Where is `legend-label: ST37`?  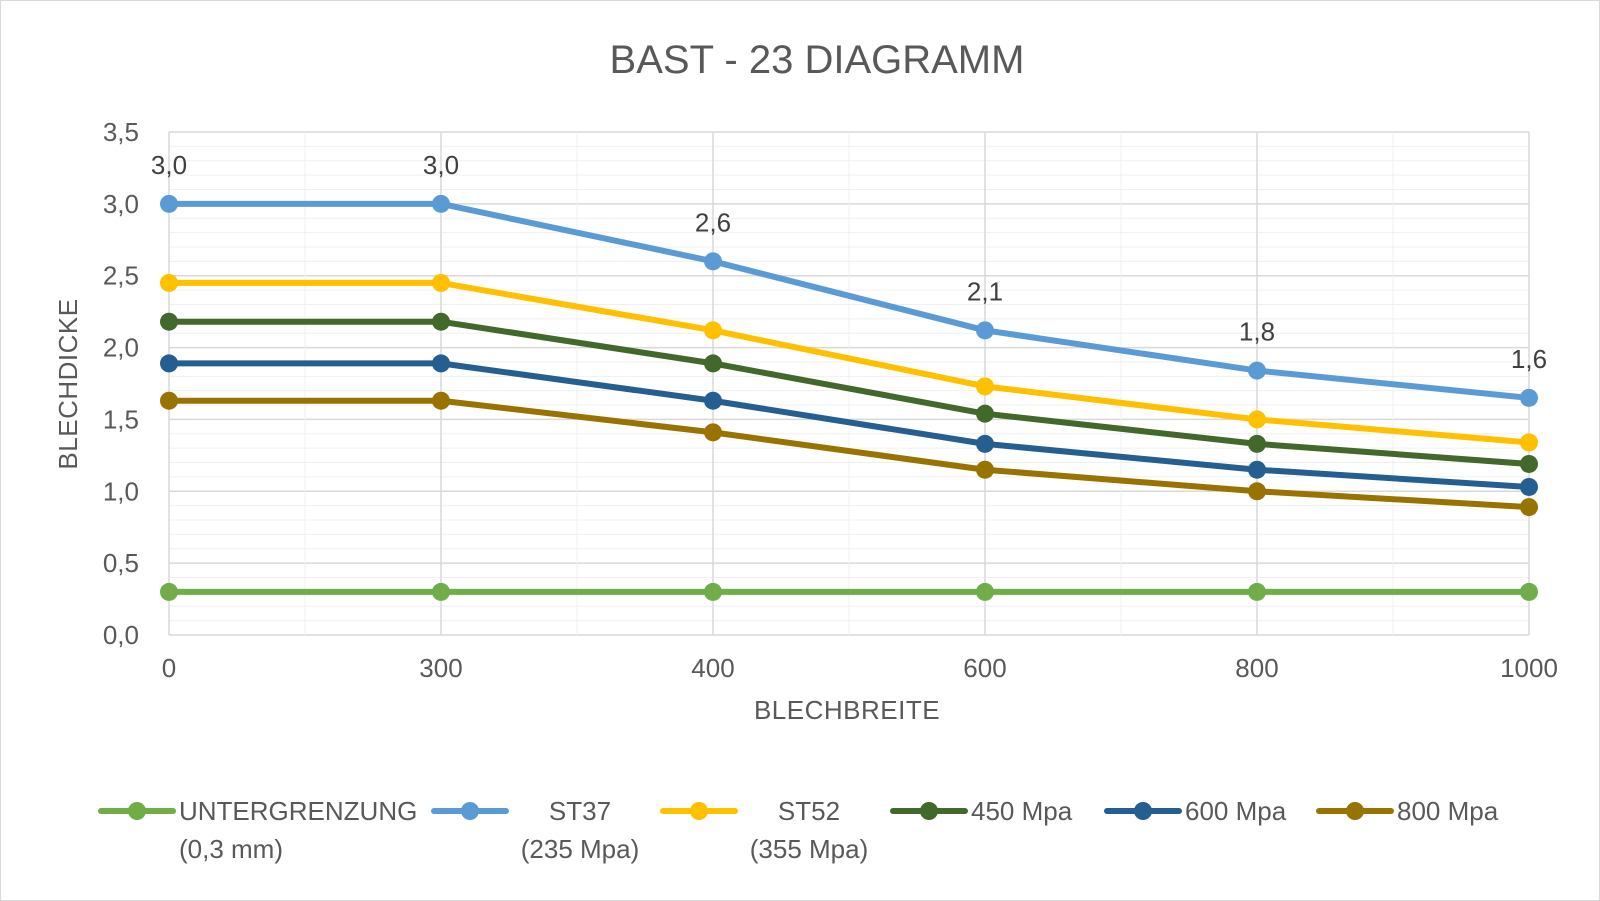
legend-label: ST37 is located at coordinates (580, 811).